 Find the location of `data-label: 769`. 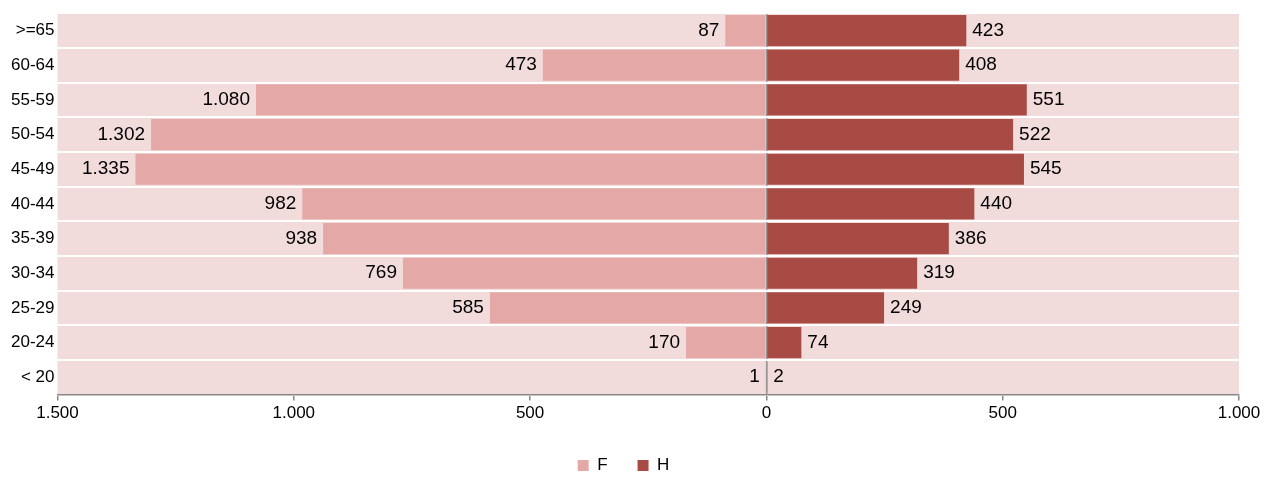

data-label: 769 is located at coordinates (381, 272).